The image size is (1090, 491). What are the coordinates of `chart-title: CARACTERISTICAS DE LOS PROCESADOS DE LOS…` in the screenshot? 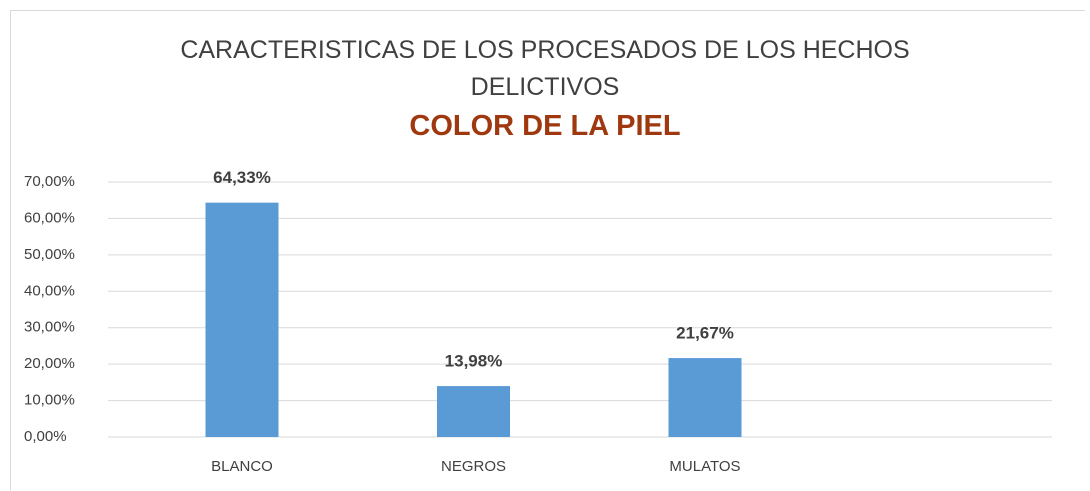 It's located at (545, 68).